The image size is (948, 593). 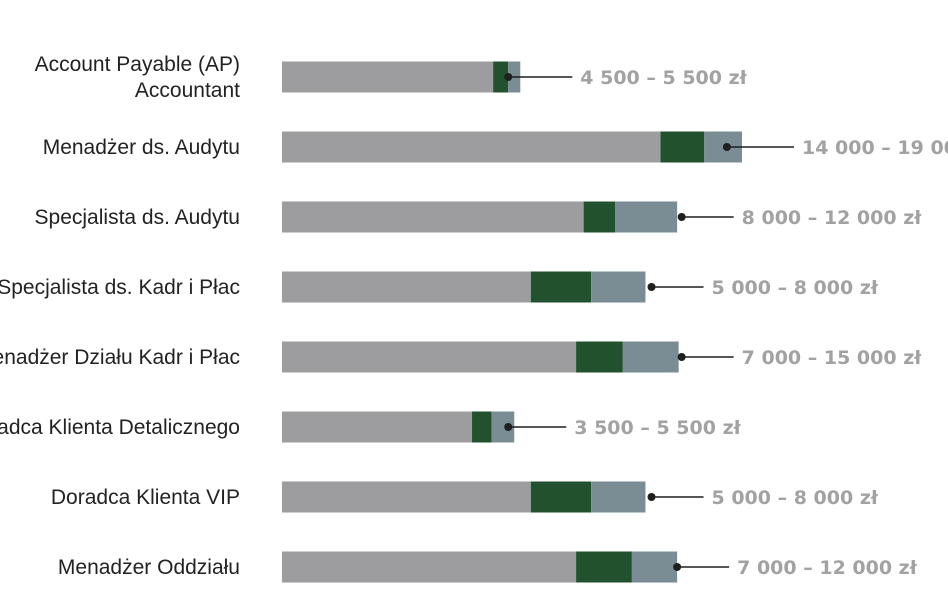 What do you see at coordinates (120, 287) in the screenshot?
I see `category-label: Specjalista ds. Kadr i Płac` at bounding box center [120, 287].